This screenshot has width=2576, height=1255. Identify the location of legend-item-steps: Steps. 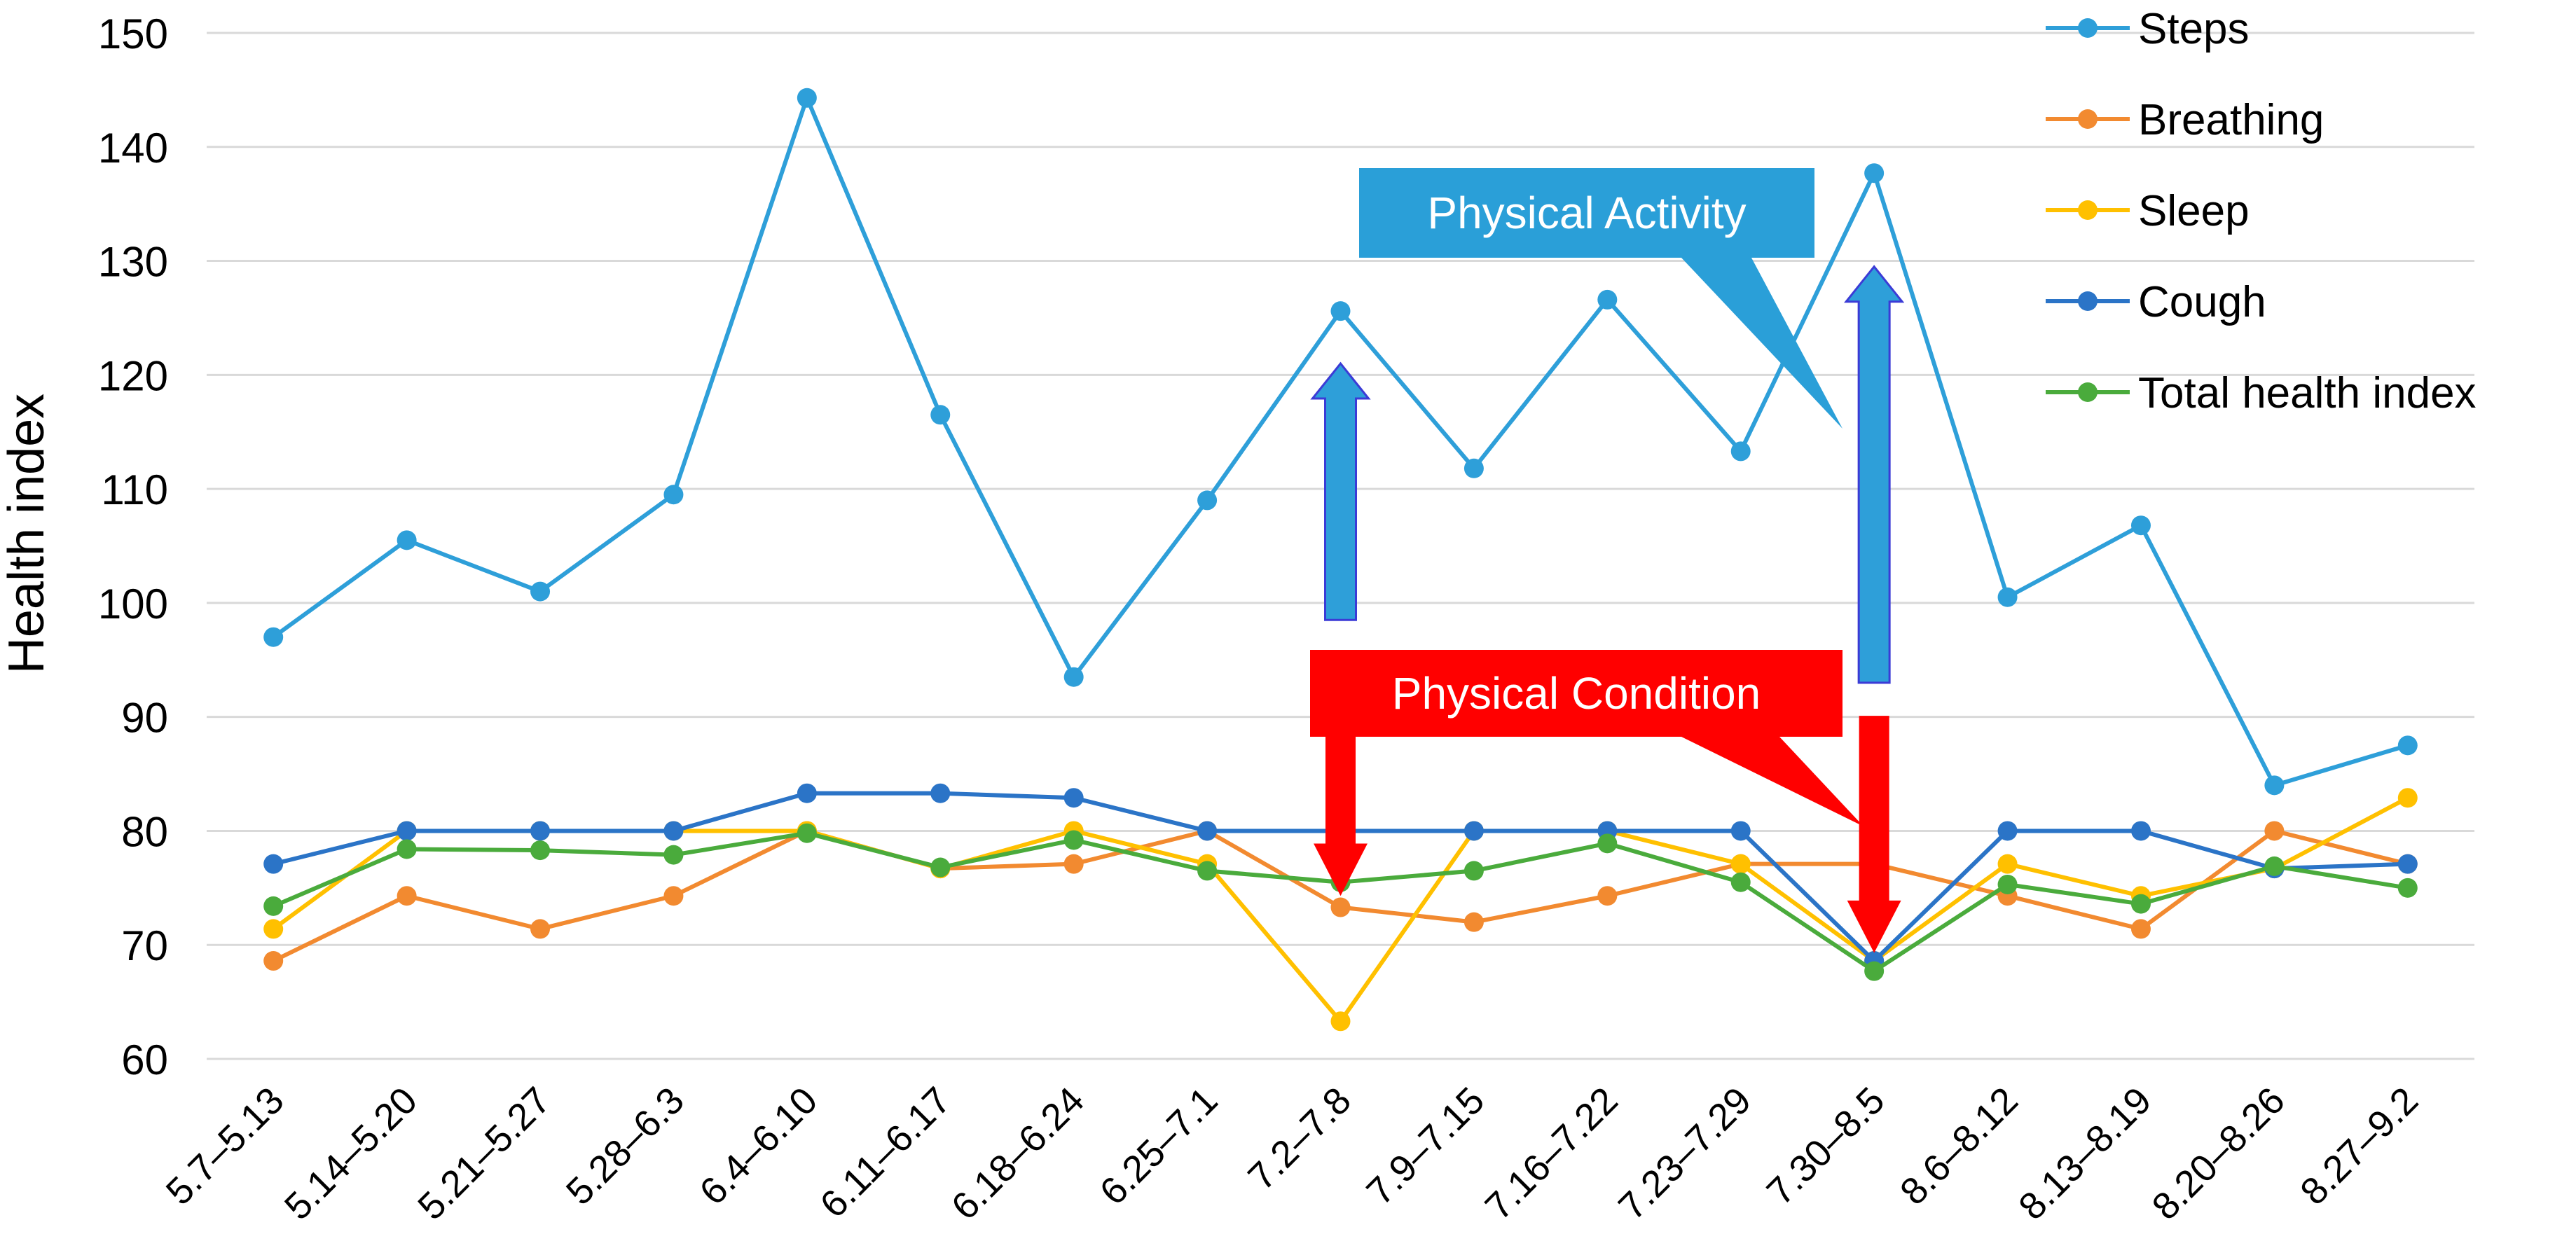
(2148, 29).